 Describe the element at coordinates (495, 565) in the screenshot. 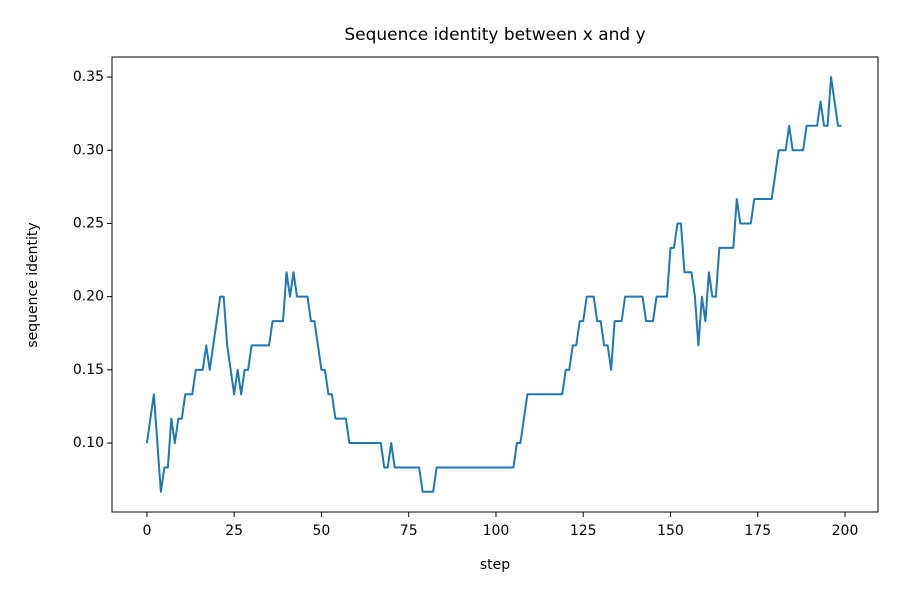

I see `x-axis-label: step` at that location.